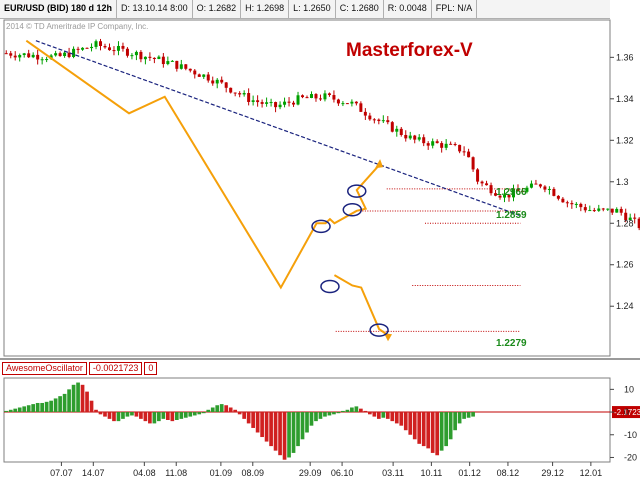 Image resolution: width=640 pixels, height=480 pixels. I want to click on wave-path-down, so click(361, 305).